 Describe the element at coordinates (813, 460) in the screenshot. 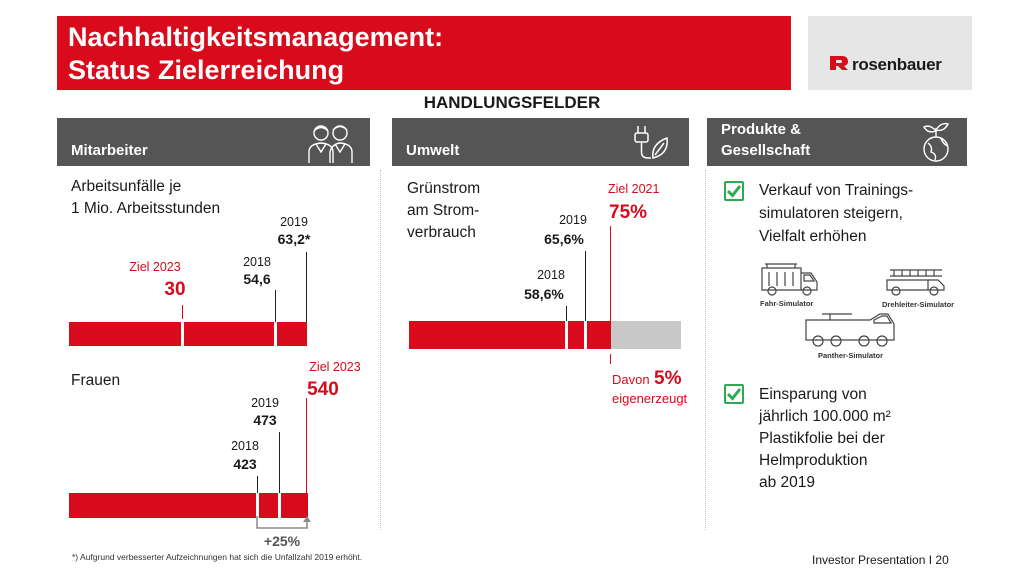

I see `item2-line4: Helmproduktion` at that location.